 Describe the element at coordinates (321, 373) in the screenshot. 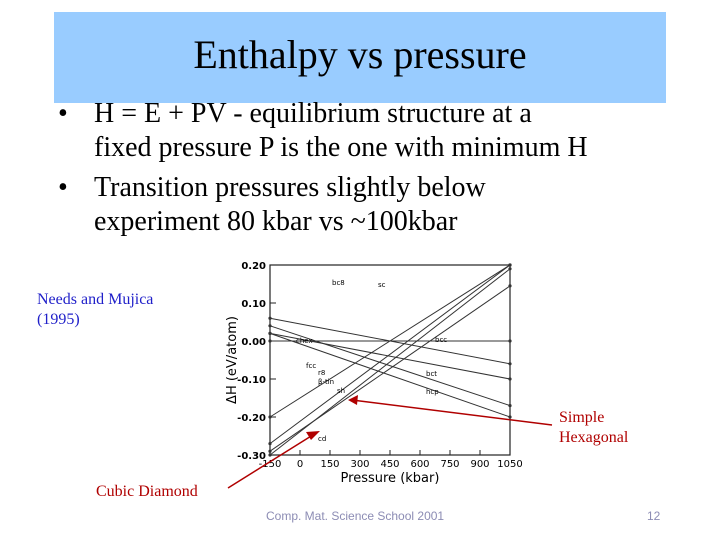

I see `line-label: r8` at that location.